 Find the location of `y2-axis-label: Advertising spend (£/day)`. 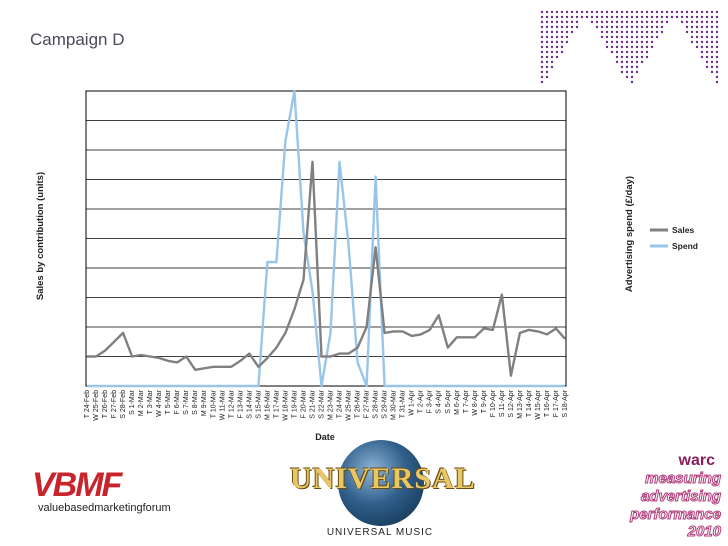

y2-axis-label: Advertising spend (£/day) is located at coordinates (629, 234).